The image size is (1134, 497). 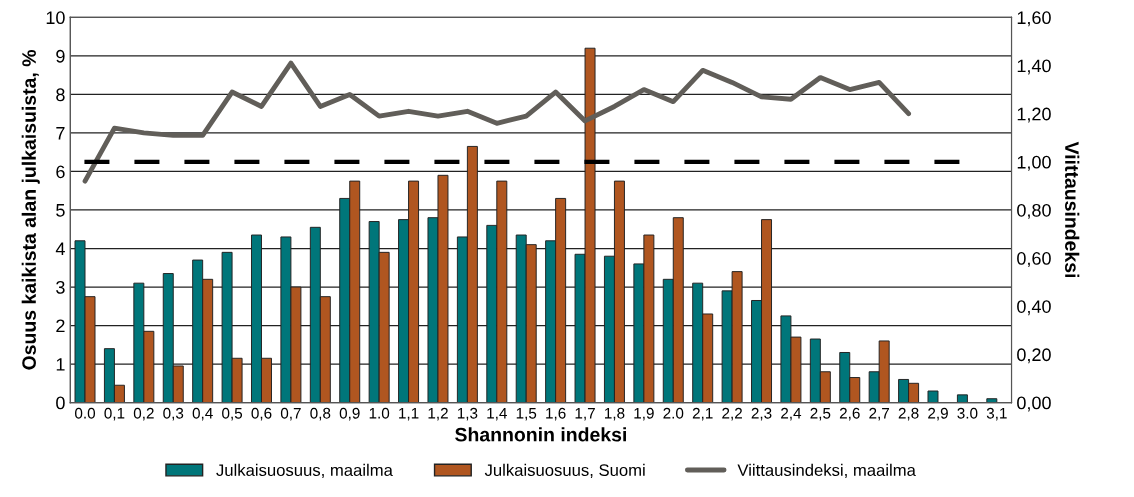 What do you see at coordinates (526, 414) in the screenshot?
I see `x-tick-label: 1,5` at bounding box center [526, 414].